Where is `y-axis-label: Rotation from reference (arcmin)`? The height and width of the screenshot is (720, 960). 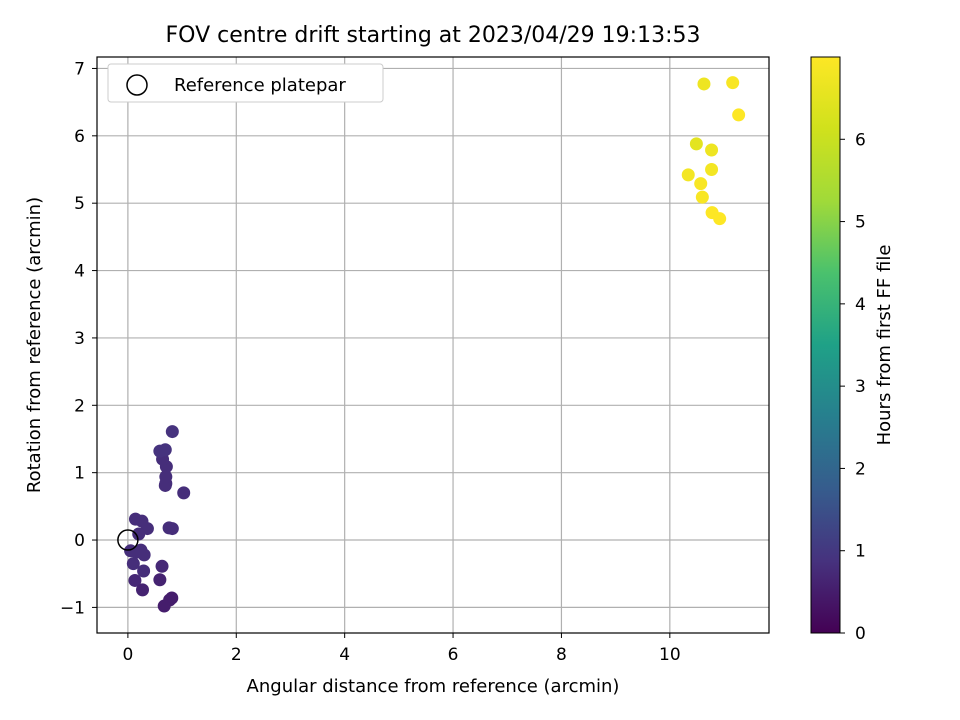
y-axis-label: Rotation from reference (arcmin) is located at coordinates (34, 345).